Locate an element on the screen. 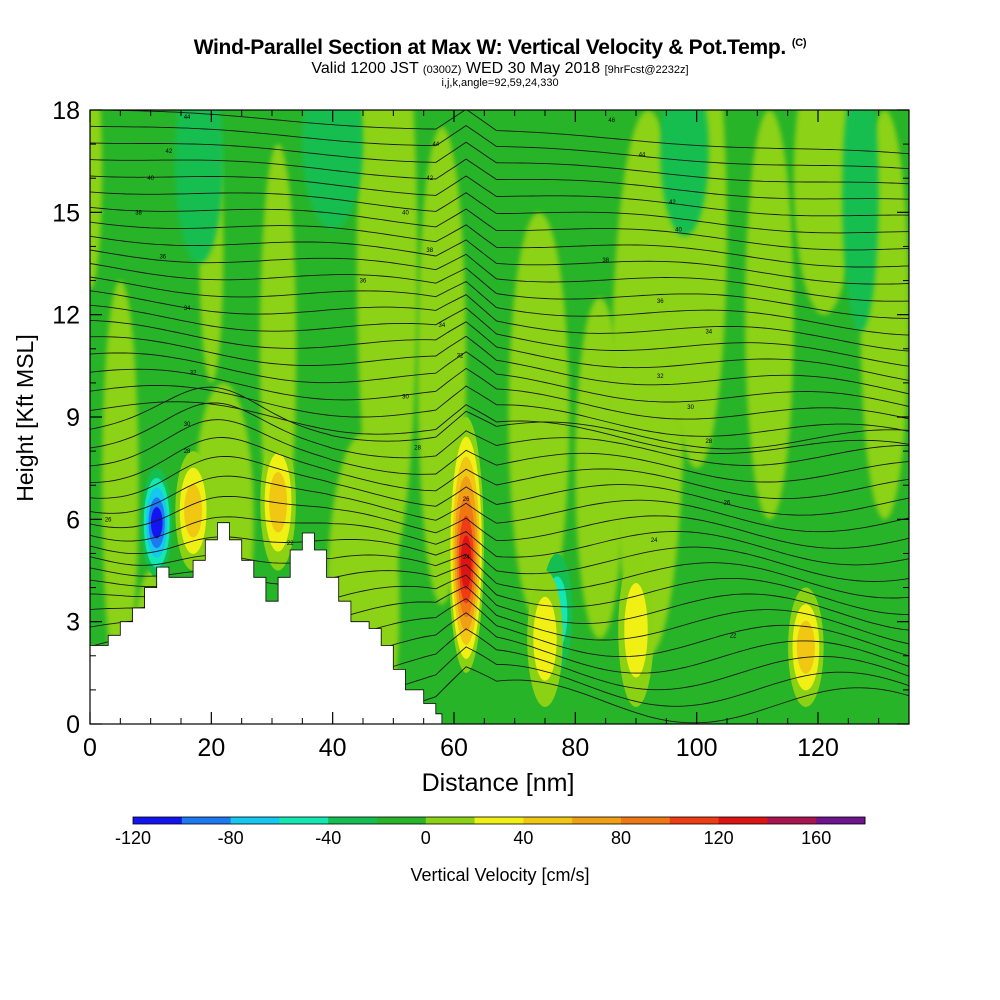  colorbar-frame is located at coordinates (499, 820).